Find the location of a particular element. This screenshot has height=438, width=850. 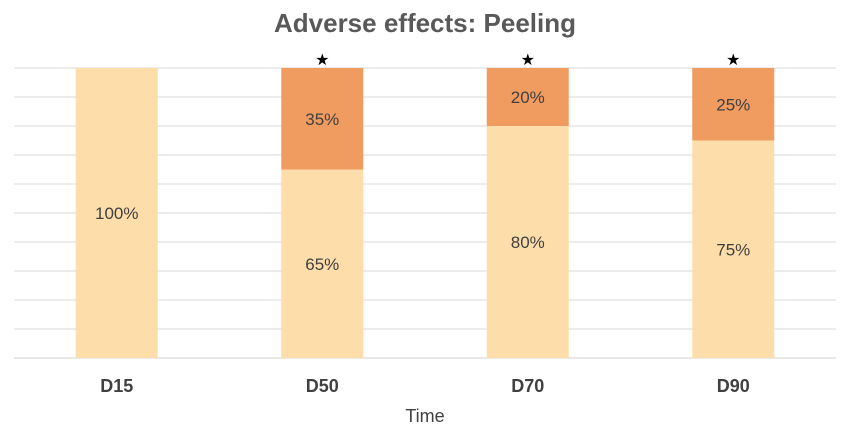

x-tick-label: D50 is located at coordinates (322, 386).